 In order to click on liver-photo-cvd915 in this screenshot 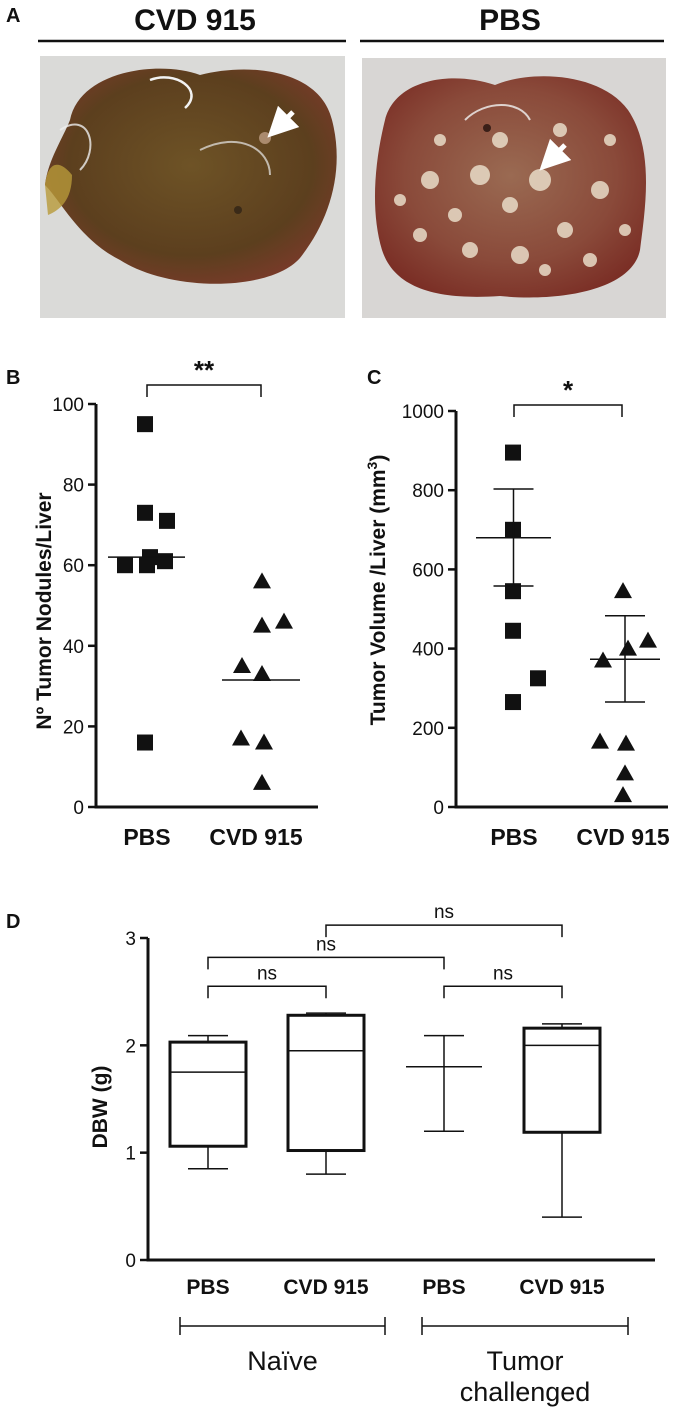, I will do `click(192, 187)`.